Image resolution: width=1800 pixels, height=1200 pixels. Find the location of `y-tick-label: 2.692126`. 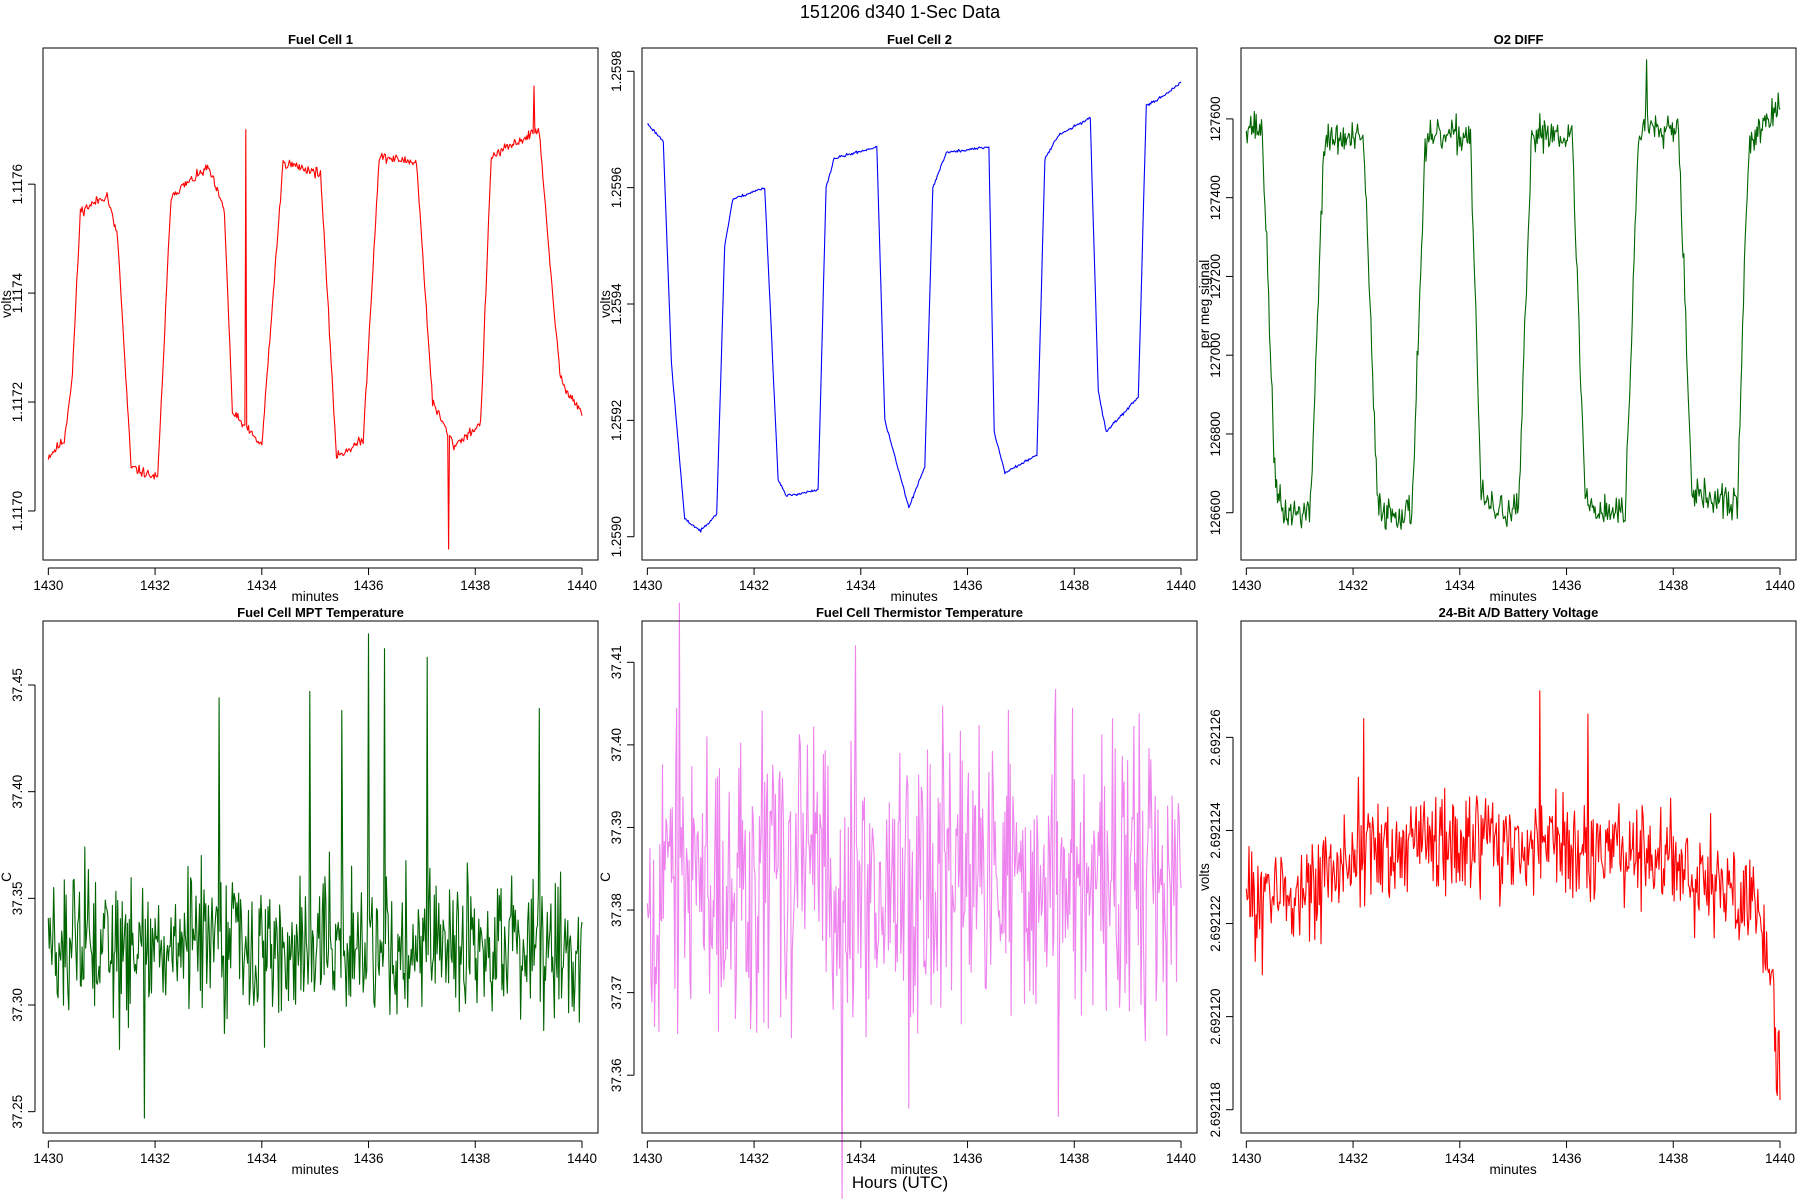

y-tick-label: 2.692126 is located at coordinates (1215, 737).